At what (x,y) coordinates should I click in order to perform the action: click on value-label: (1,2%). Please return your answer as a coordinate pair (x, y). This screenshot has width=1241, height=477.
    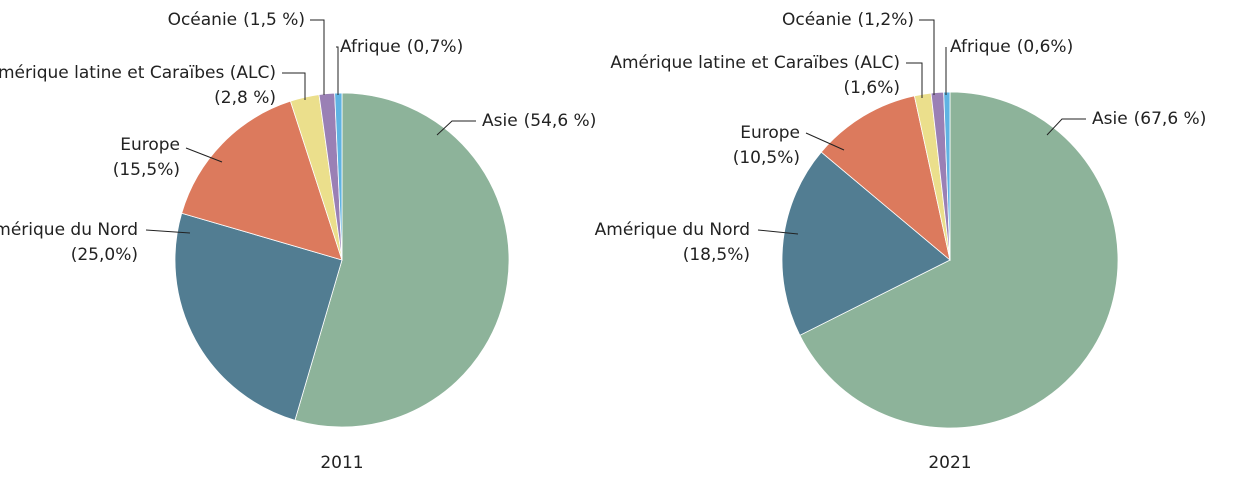
    Looking at the image, I should click on (886, 20).